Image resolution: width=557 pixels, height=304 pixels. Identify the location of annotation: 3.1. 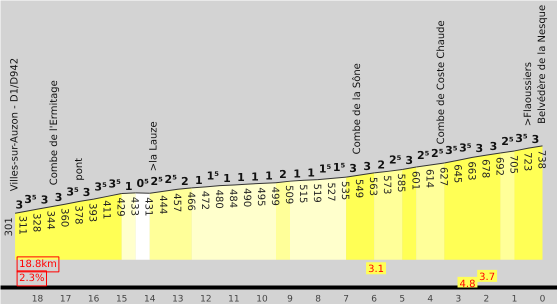
(376, 270).